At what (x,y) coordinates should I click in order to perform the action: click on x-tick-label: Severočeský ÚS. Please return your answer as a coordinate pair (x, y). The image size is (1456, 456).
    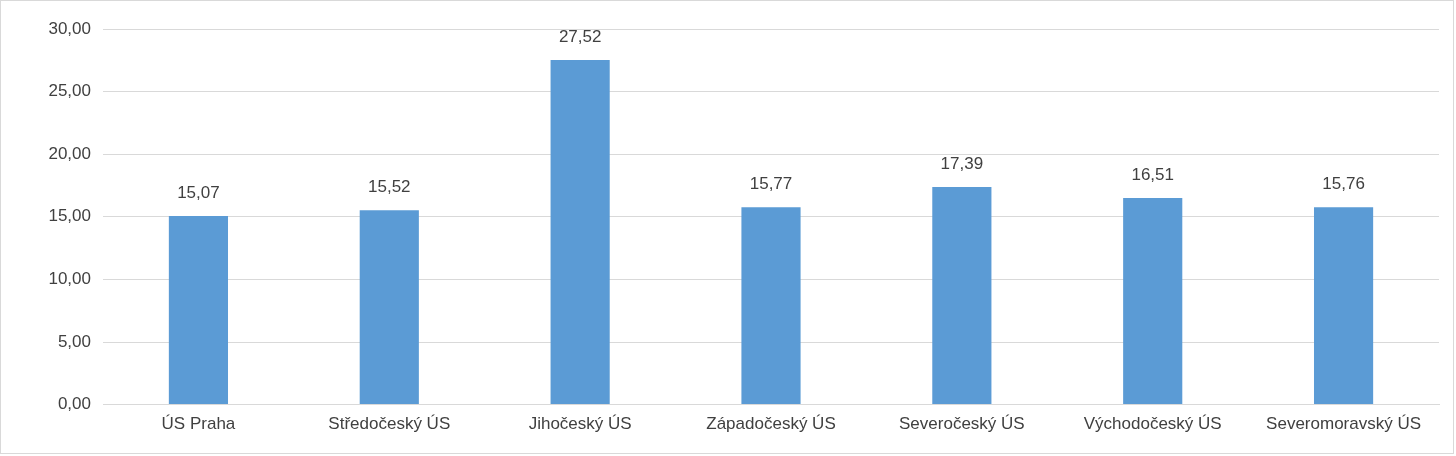
    Looking at the image, I should click on (962, 424).